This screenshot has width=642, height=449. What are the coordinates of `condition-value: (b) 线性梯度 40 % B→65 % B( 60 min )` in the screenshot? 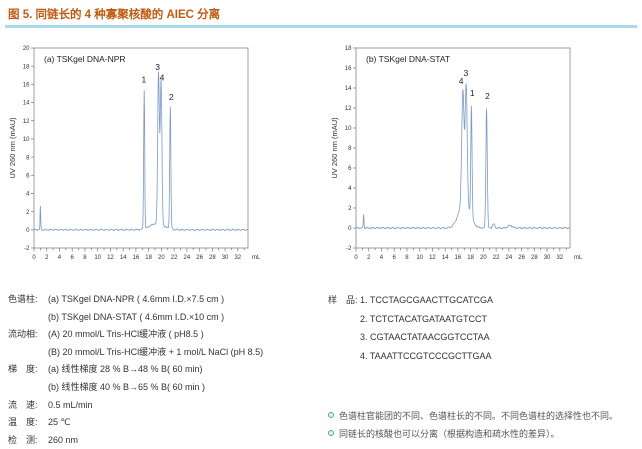 It's located at (127, 386).